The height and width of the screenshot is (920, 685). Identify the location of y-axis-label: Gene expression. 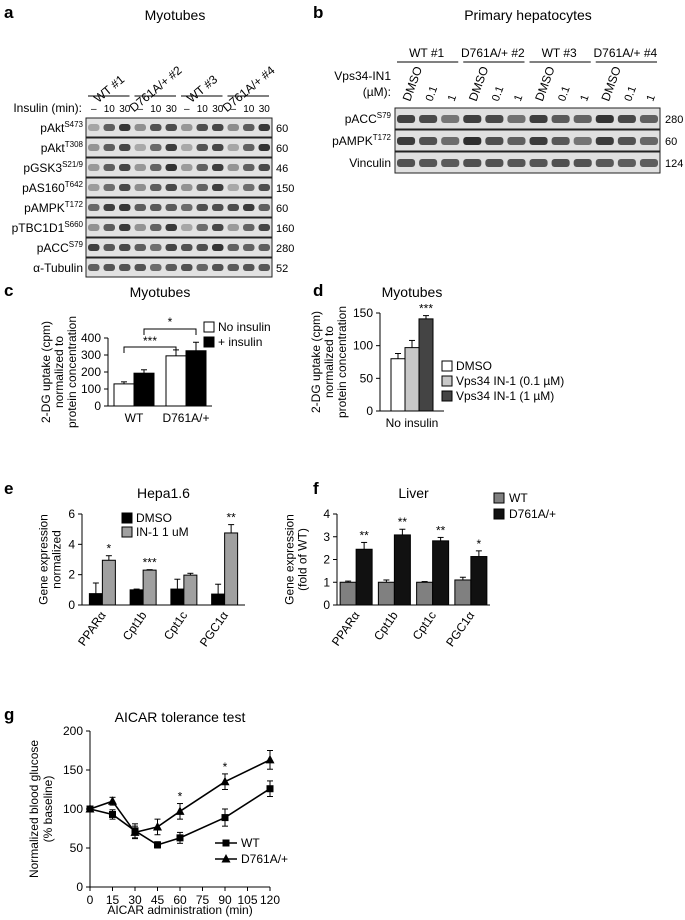
(44, 559).